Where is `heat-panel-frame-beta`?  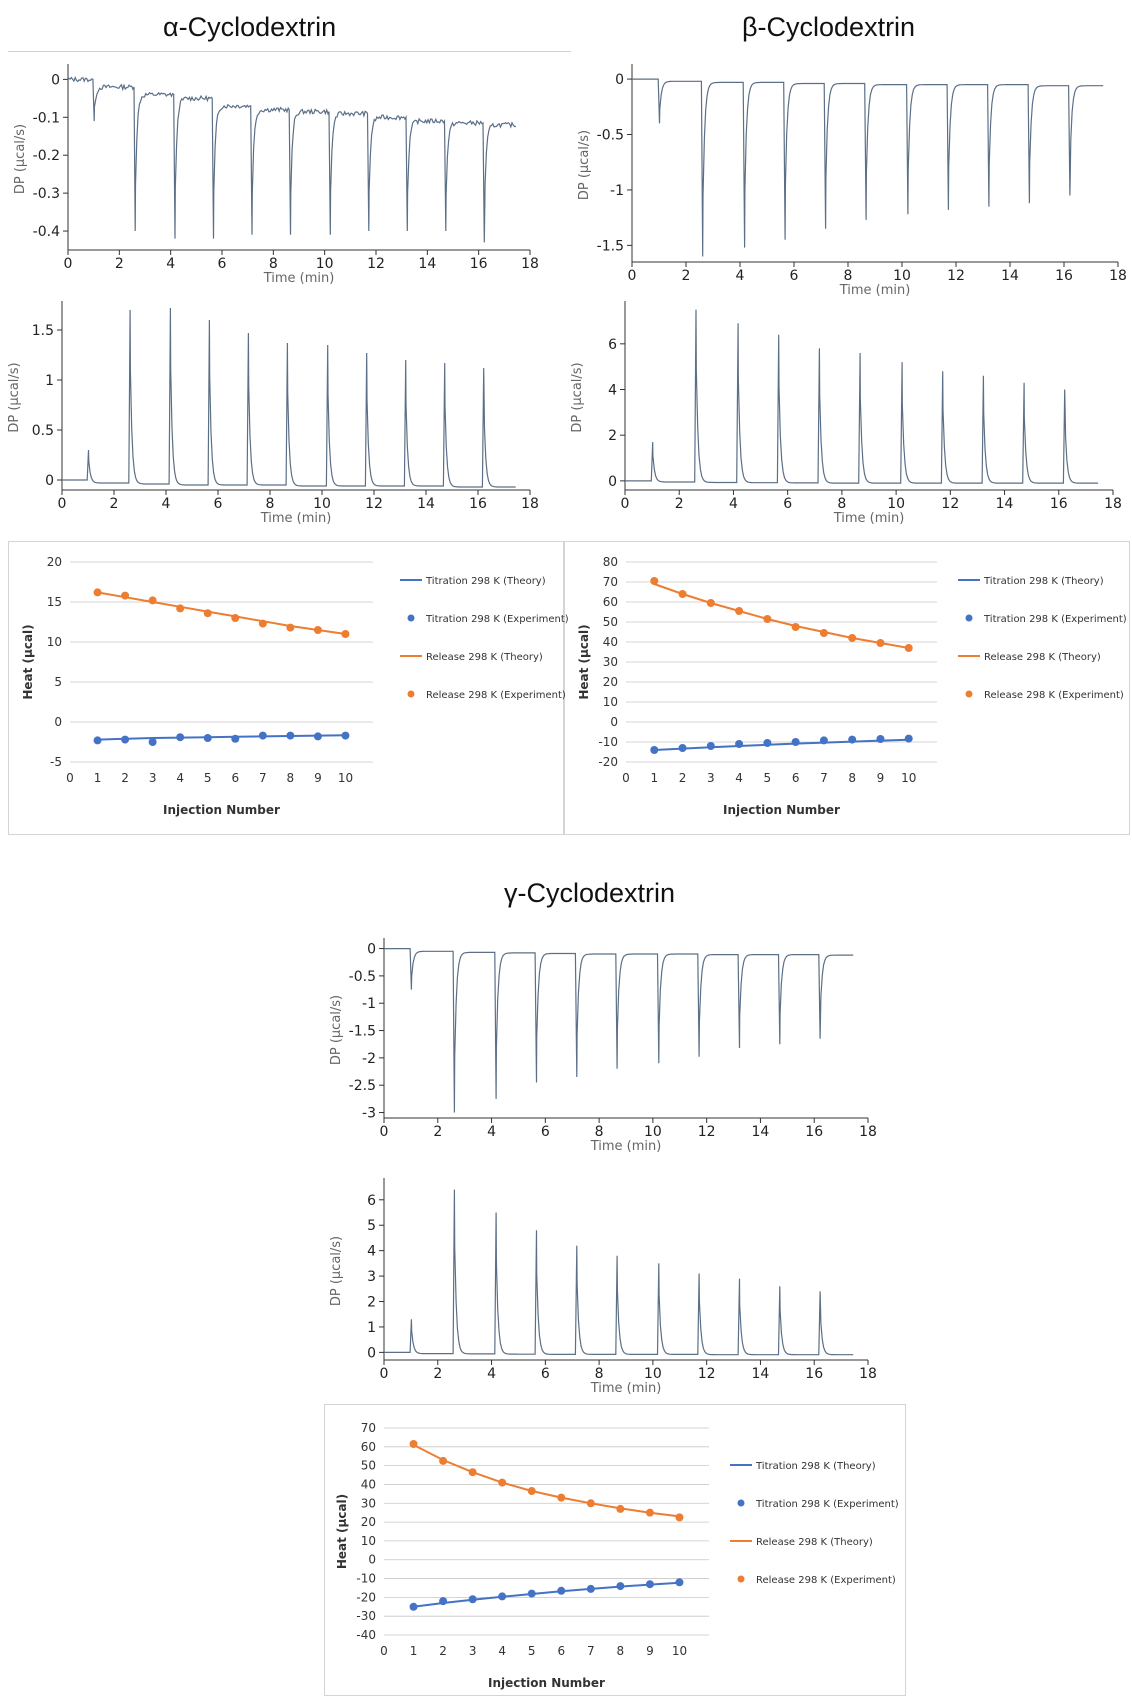 heat-panel-frame-beta is located at coordinates (847, 688).